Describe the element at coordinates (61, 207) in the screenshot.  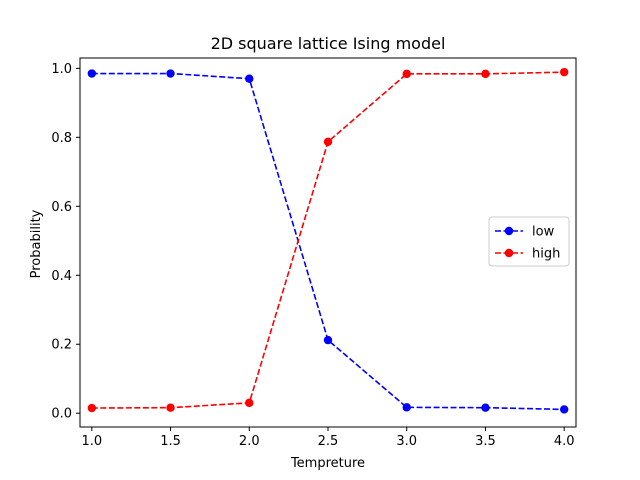
I see `y-tick-label: 0.6` at that location.